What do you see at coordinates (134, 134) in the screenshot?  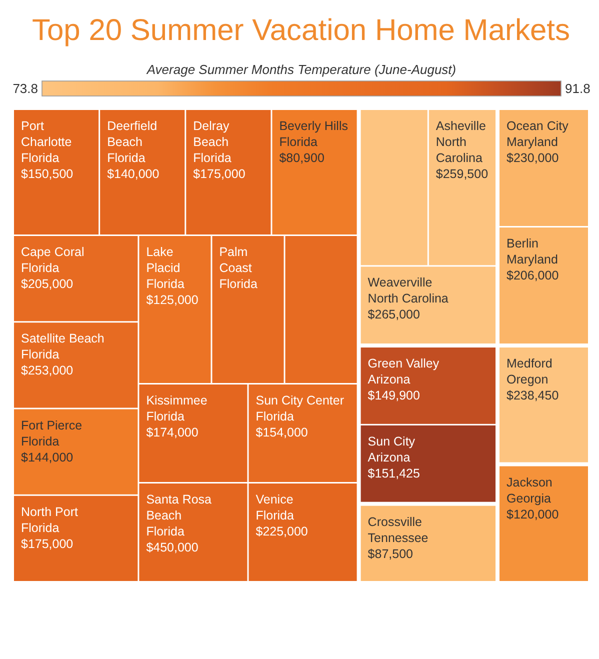 I see `category-label: Deerfield Beach` at bounding box center [134, 134].